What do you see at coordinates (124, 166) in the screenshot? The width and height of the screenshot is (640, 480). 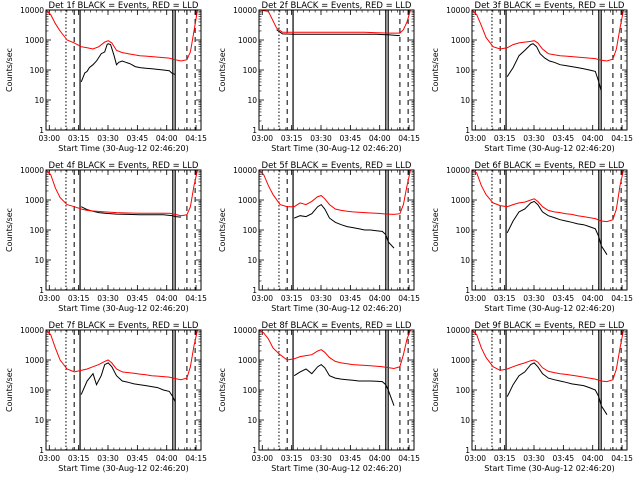 I see `chart-title: Det 4f BLACK = Events, RED = LLD` at bounding box center [124, 166].